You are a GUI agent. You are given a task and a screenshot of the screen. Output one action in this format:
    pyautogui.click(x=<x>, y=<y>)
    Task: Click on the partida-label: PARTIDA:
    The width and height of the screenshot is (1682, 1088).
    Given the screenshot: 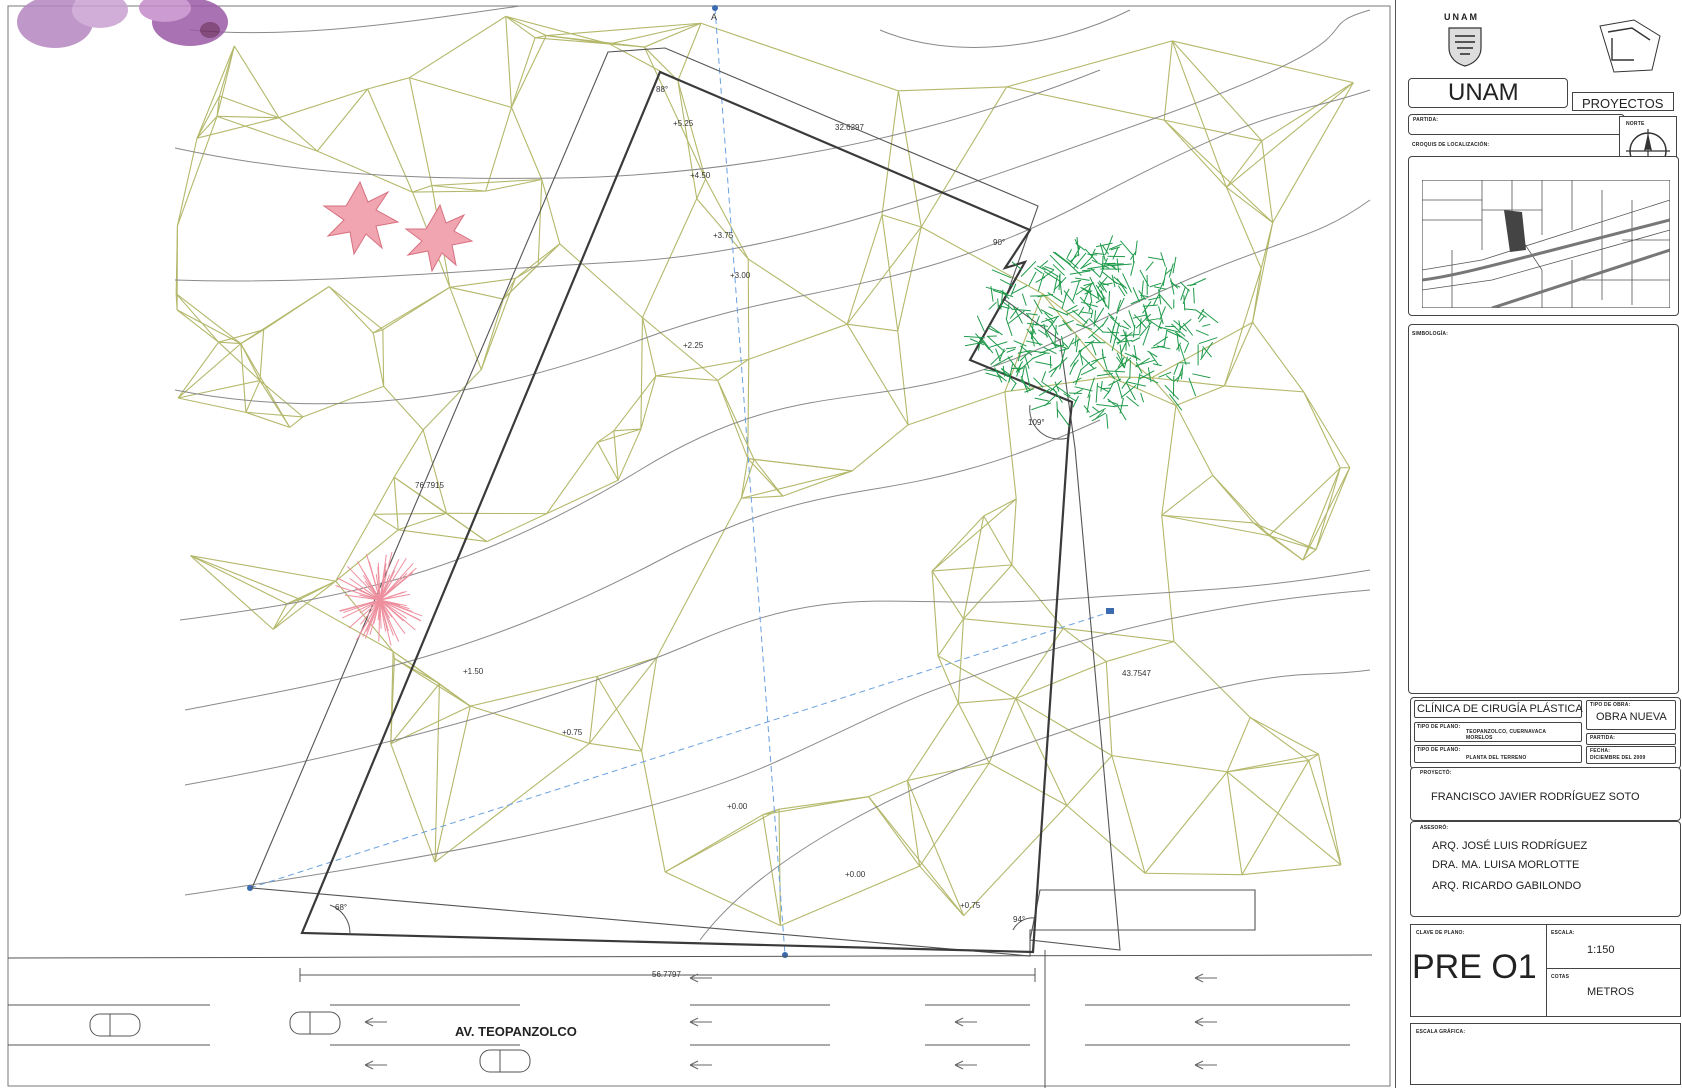 What is the action you would take?
    pyautogui.click(x=1426, y=120)
    